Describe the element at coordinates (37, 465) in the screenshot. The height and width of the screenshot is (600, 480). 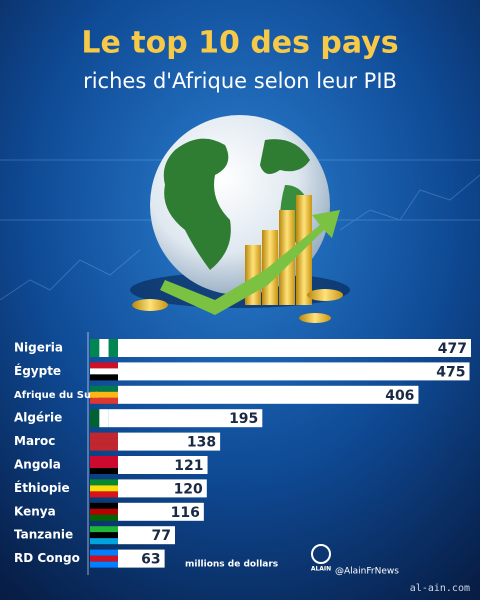
I see `category-label: Angola` at that location.